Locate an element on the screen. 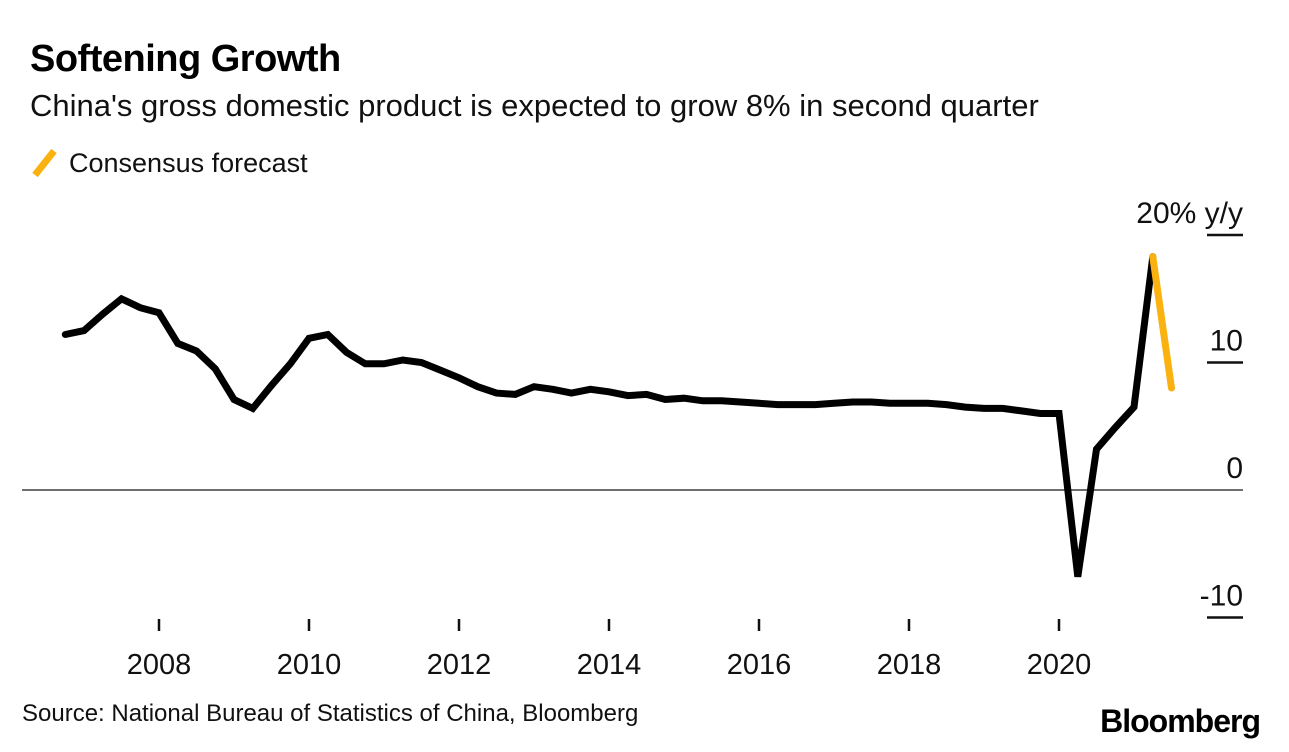  x-tick-label: 2012 is located at coordinates (459, 665).